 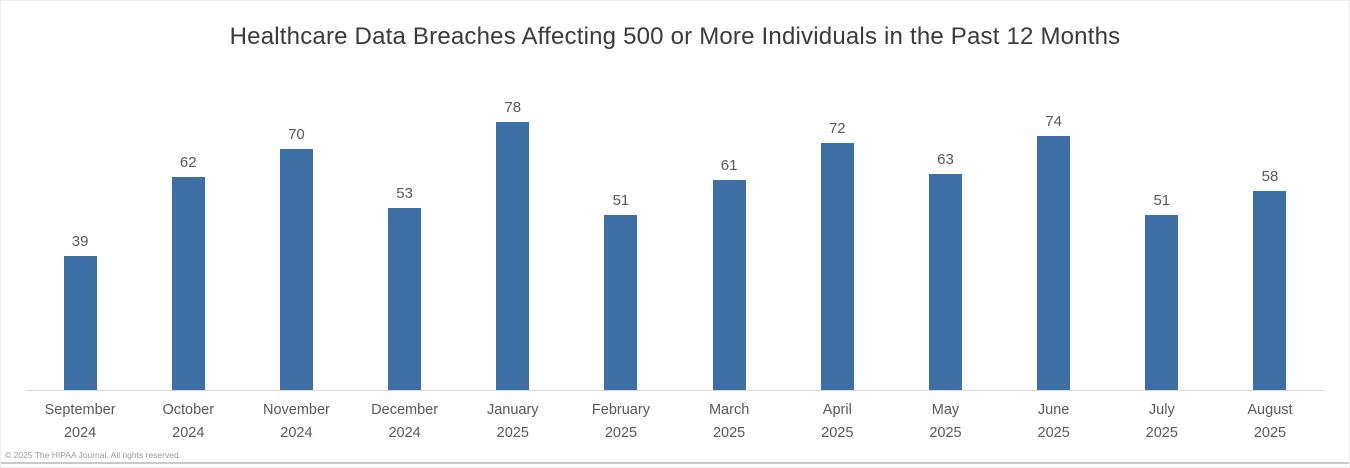 I want to click on bar-value-label: 74, so click(x=1053, y=121).